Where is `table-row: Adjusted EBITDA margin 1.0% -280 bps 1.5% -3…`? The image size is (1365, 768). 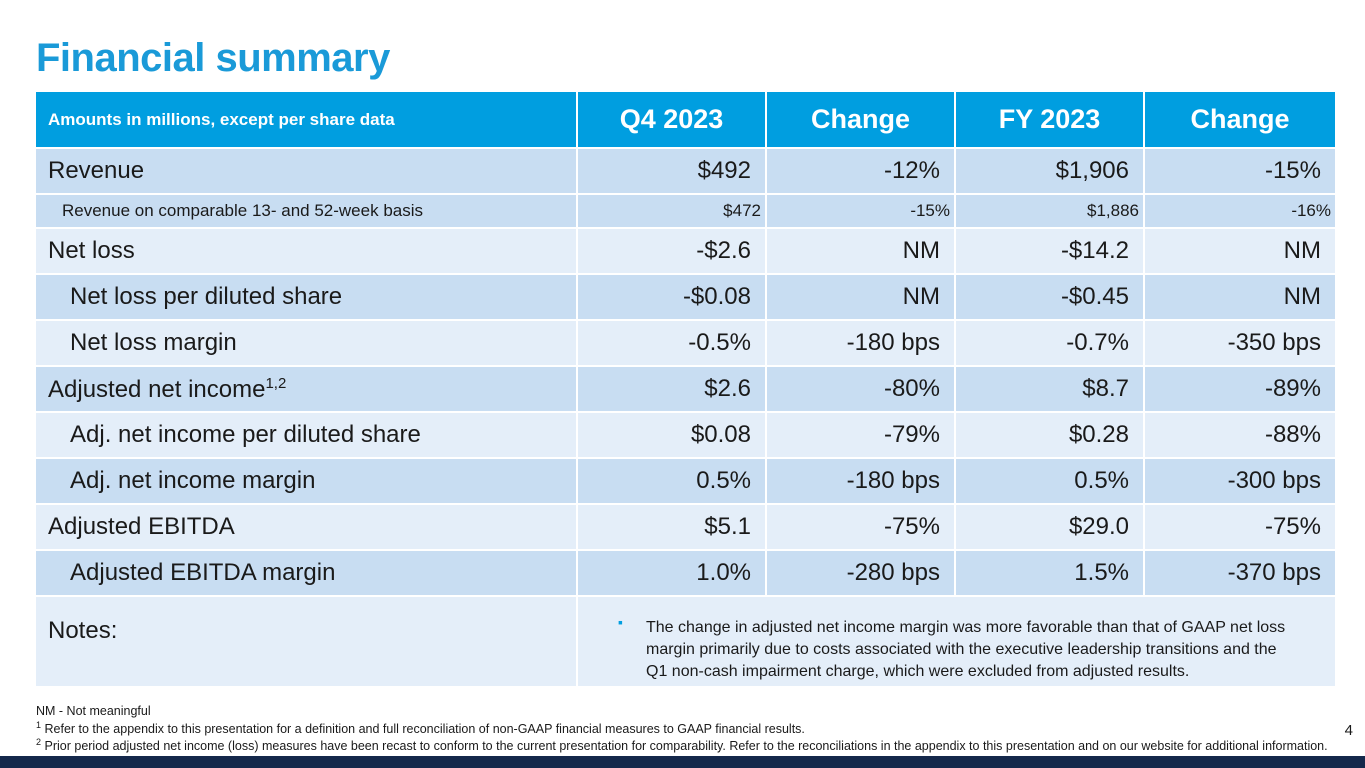 table-row: Adjusted EBITDA margin 1.0% -280 bps 1.5% -3… is located at coordinates (685, 573).